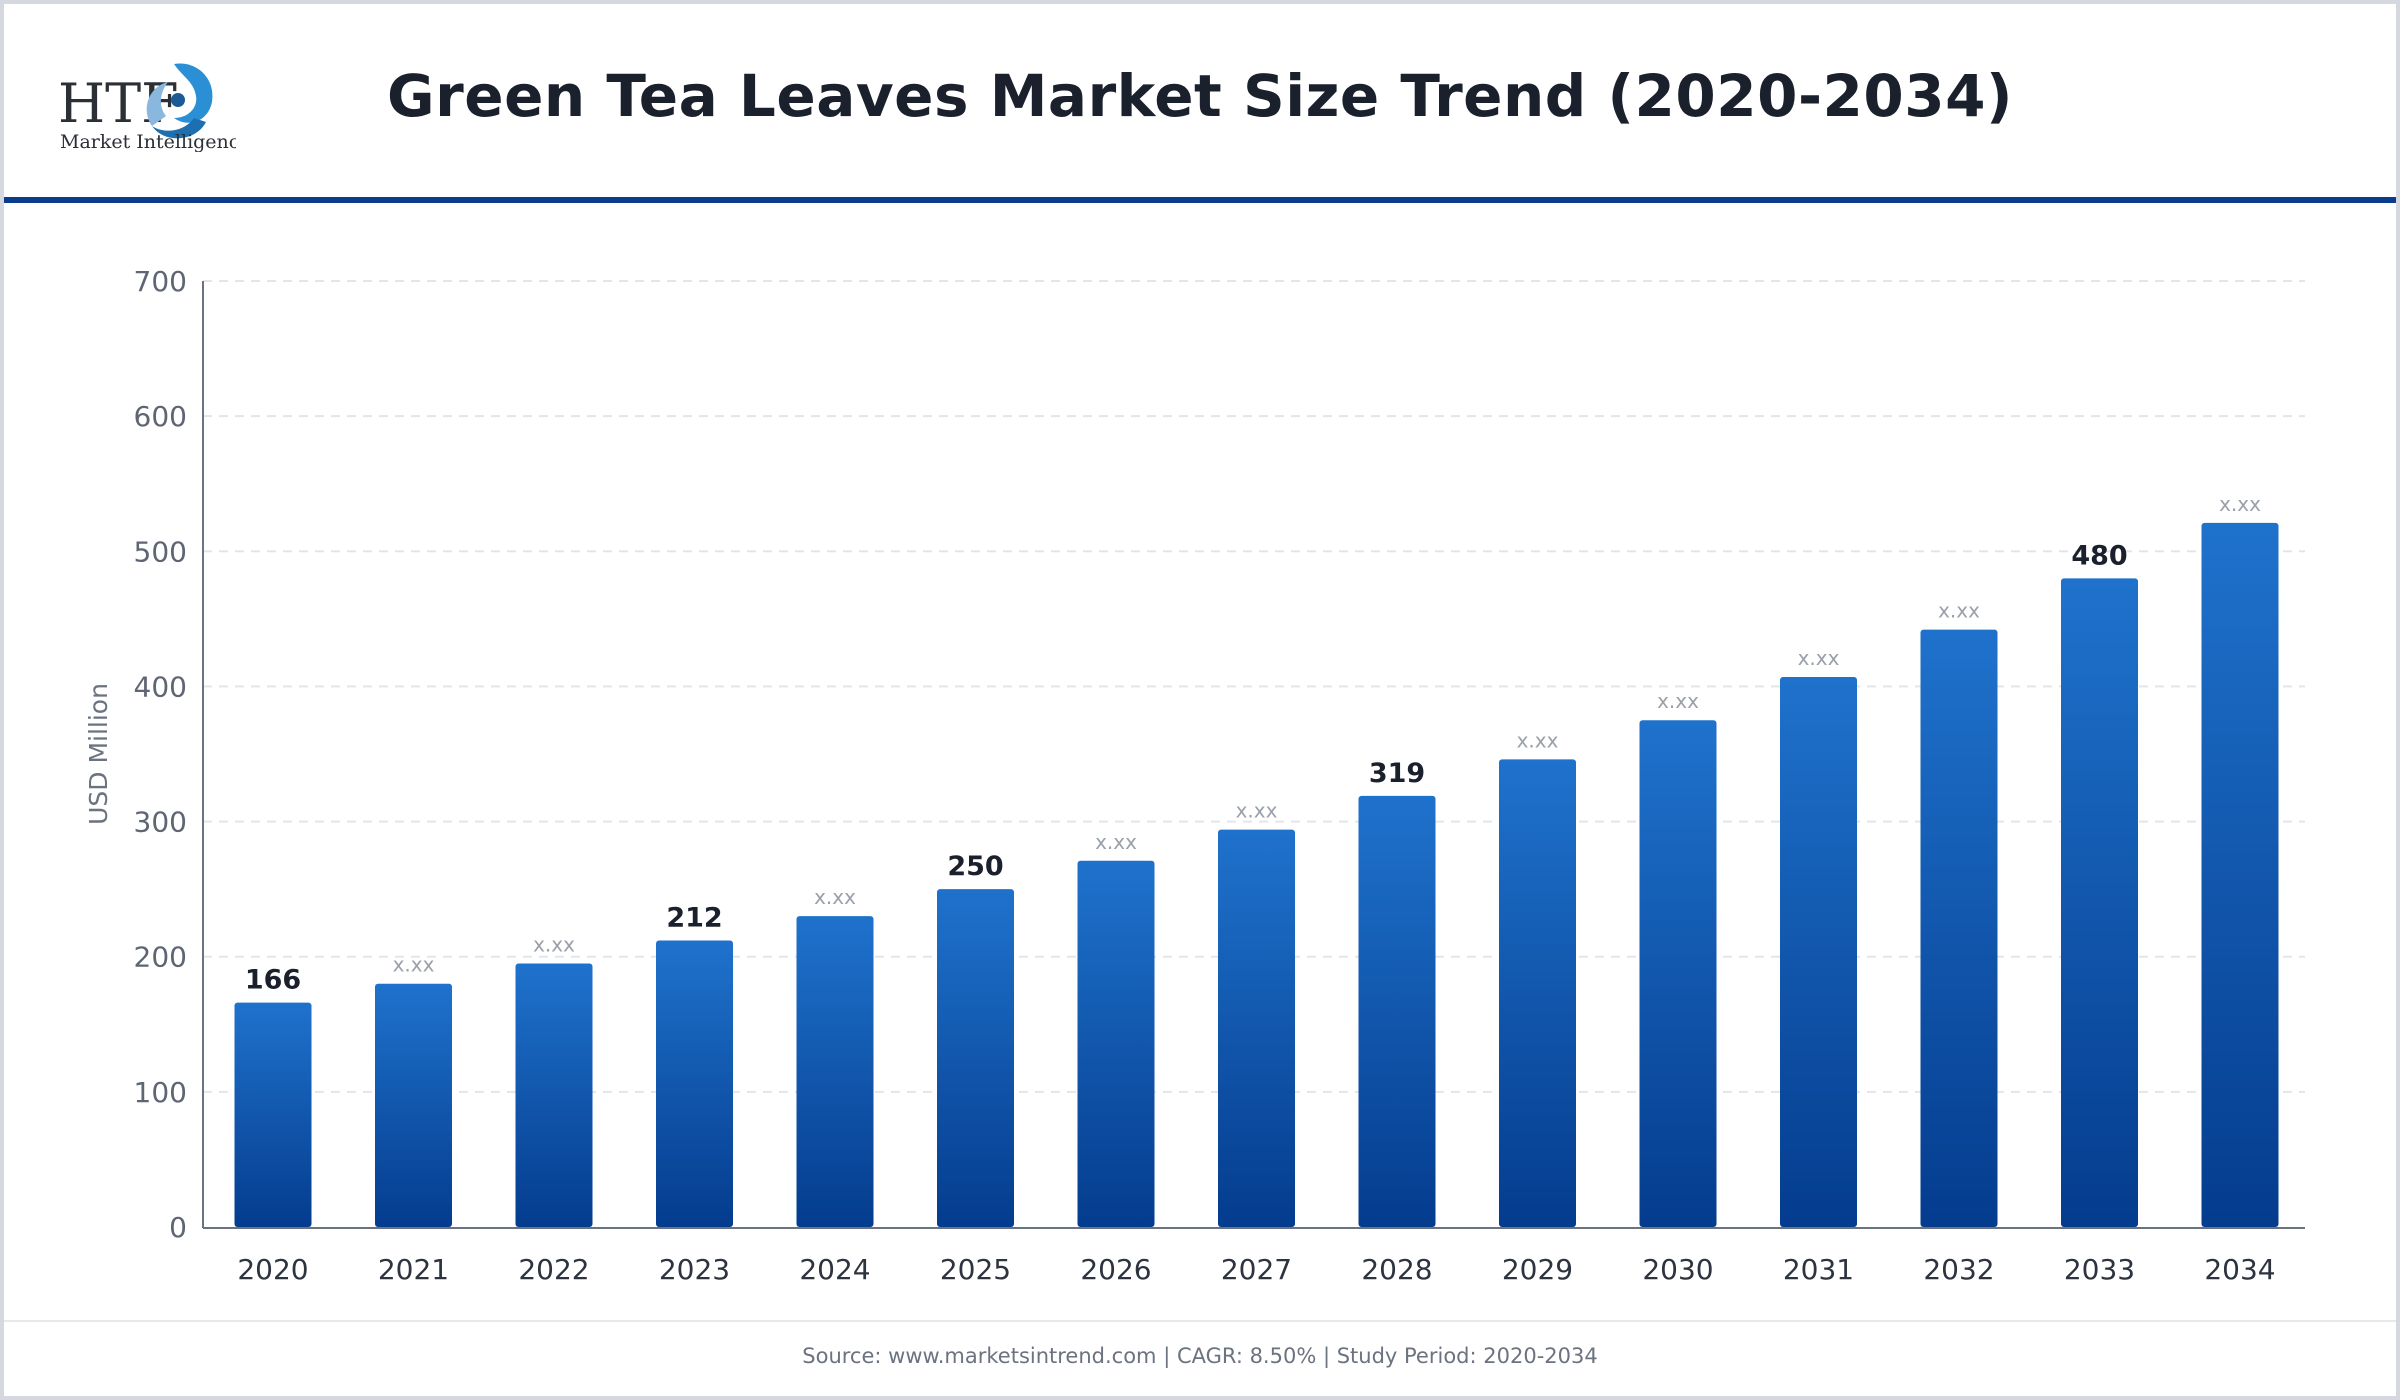  Describe the element at coordinates (1397, 773) in the screenshot. I see `data-label-2028: 319` at that location.